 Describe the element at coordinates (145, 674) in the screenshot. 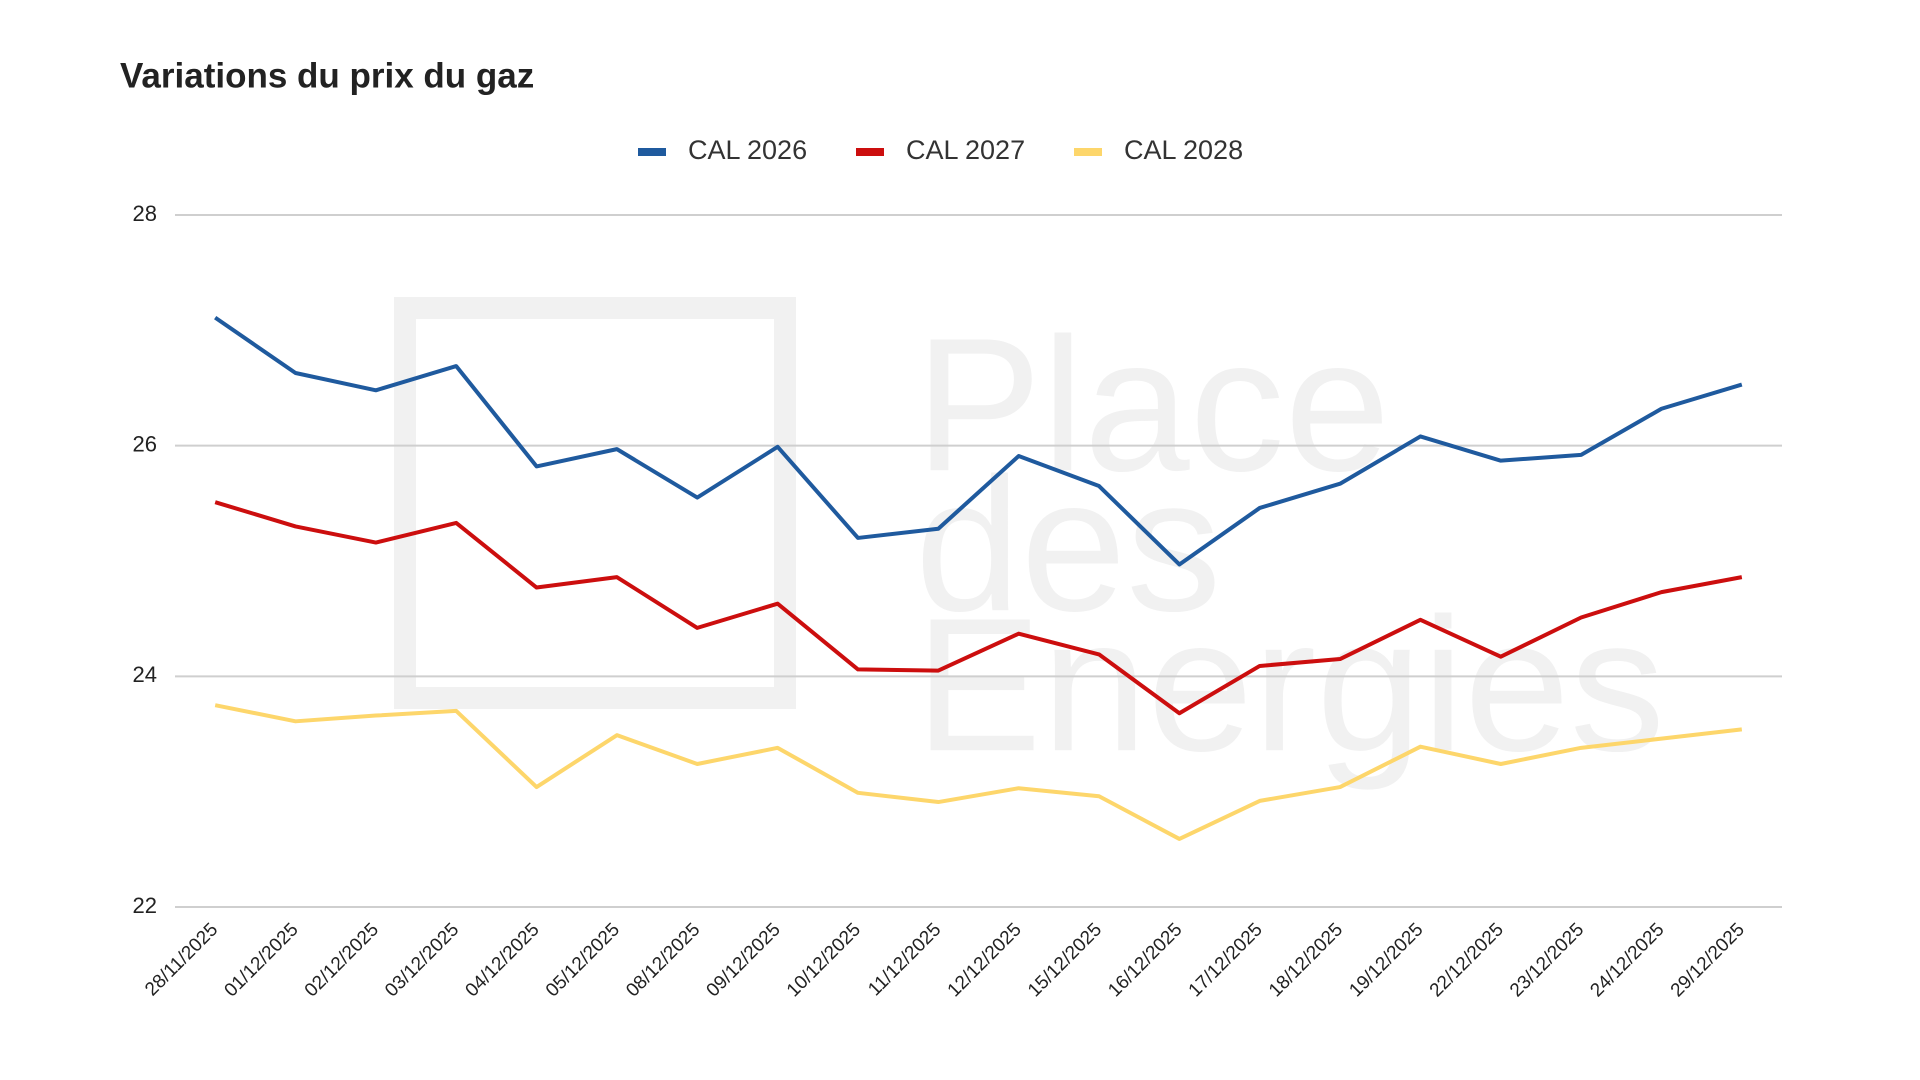

I see `y-tick-label: 24` at that location.